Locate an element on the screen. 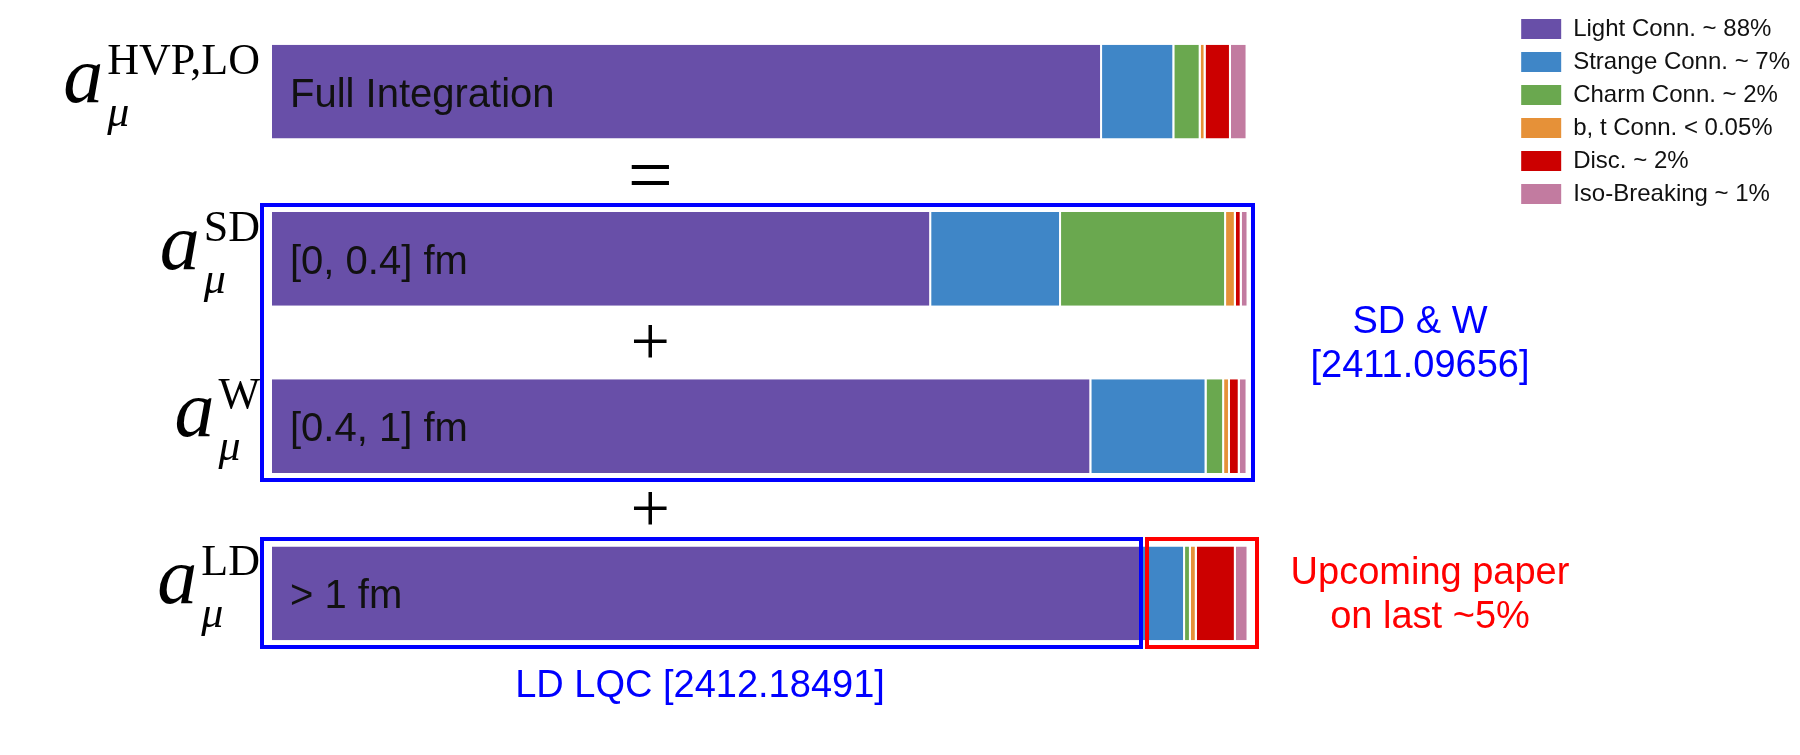  legend-label: Charm Conn. ~ 2% is located at coordinates (1675, 93).